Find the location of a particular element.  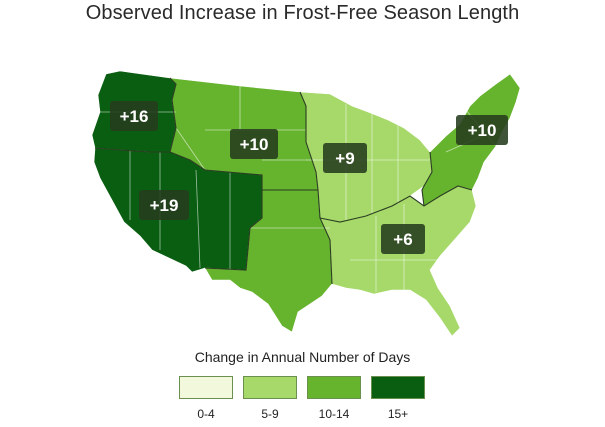

label-southwest: +19 is located at coordinates (164, 205).